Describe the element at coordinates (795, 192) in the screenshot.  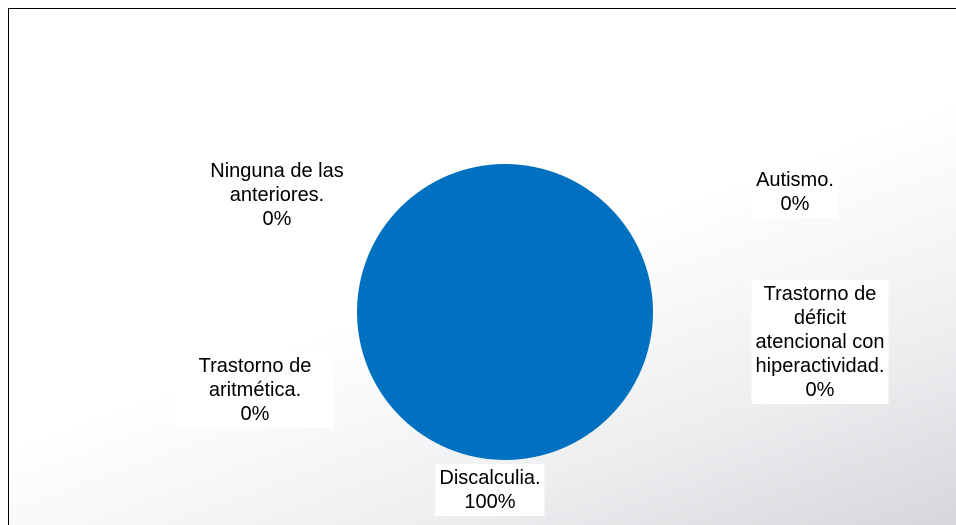
I see `data-label: Autismo. 0%` at that location.